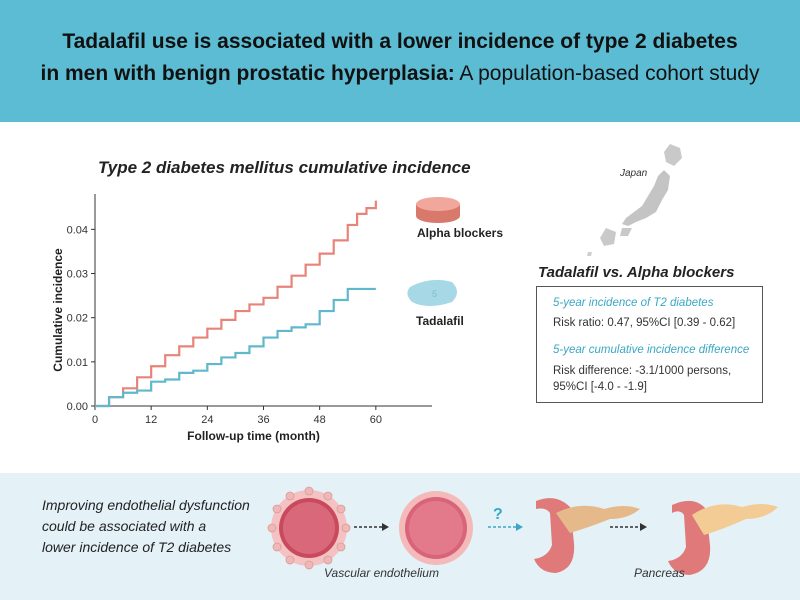 This screenshot has height=600, width=800. What do you see at coordinates (146, 505) in the screenshot?
I see `conclusion-line-1: Improving endothelial dysfunction` at bounding box center [146, 505].